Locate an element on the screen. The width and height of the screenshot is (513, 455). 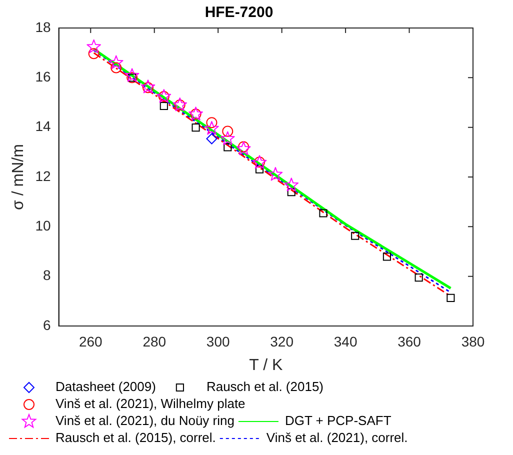
legend-label: Rausch et al. (2015), correl. is located at coordinates (136, 438).